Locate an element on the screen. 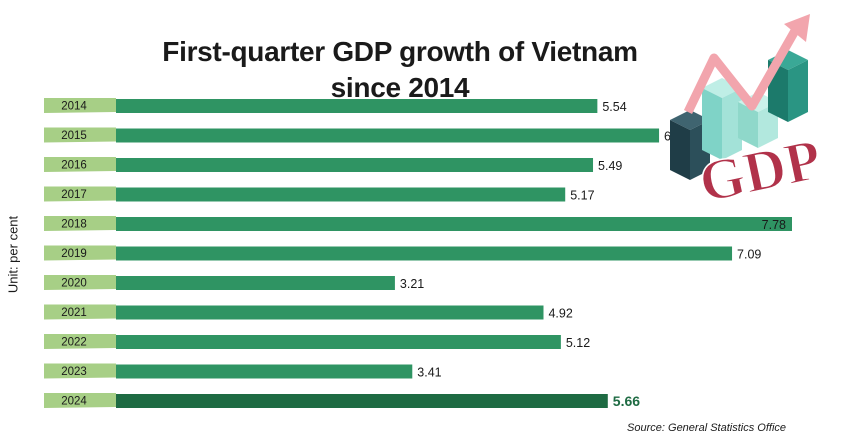 This screenshot has width=850, height=448. bar-2018 is located at coordinates (454, 224).